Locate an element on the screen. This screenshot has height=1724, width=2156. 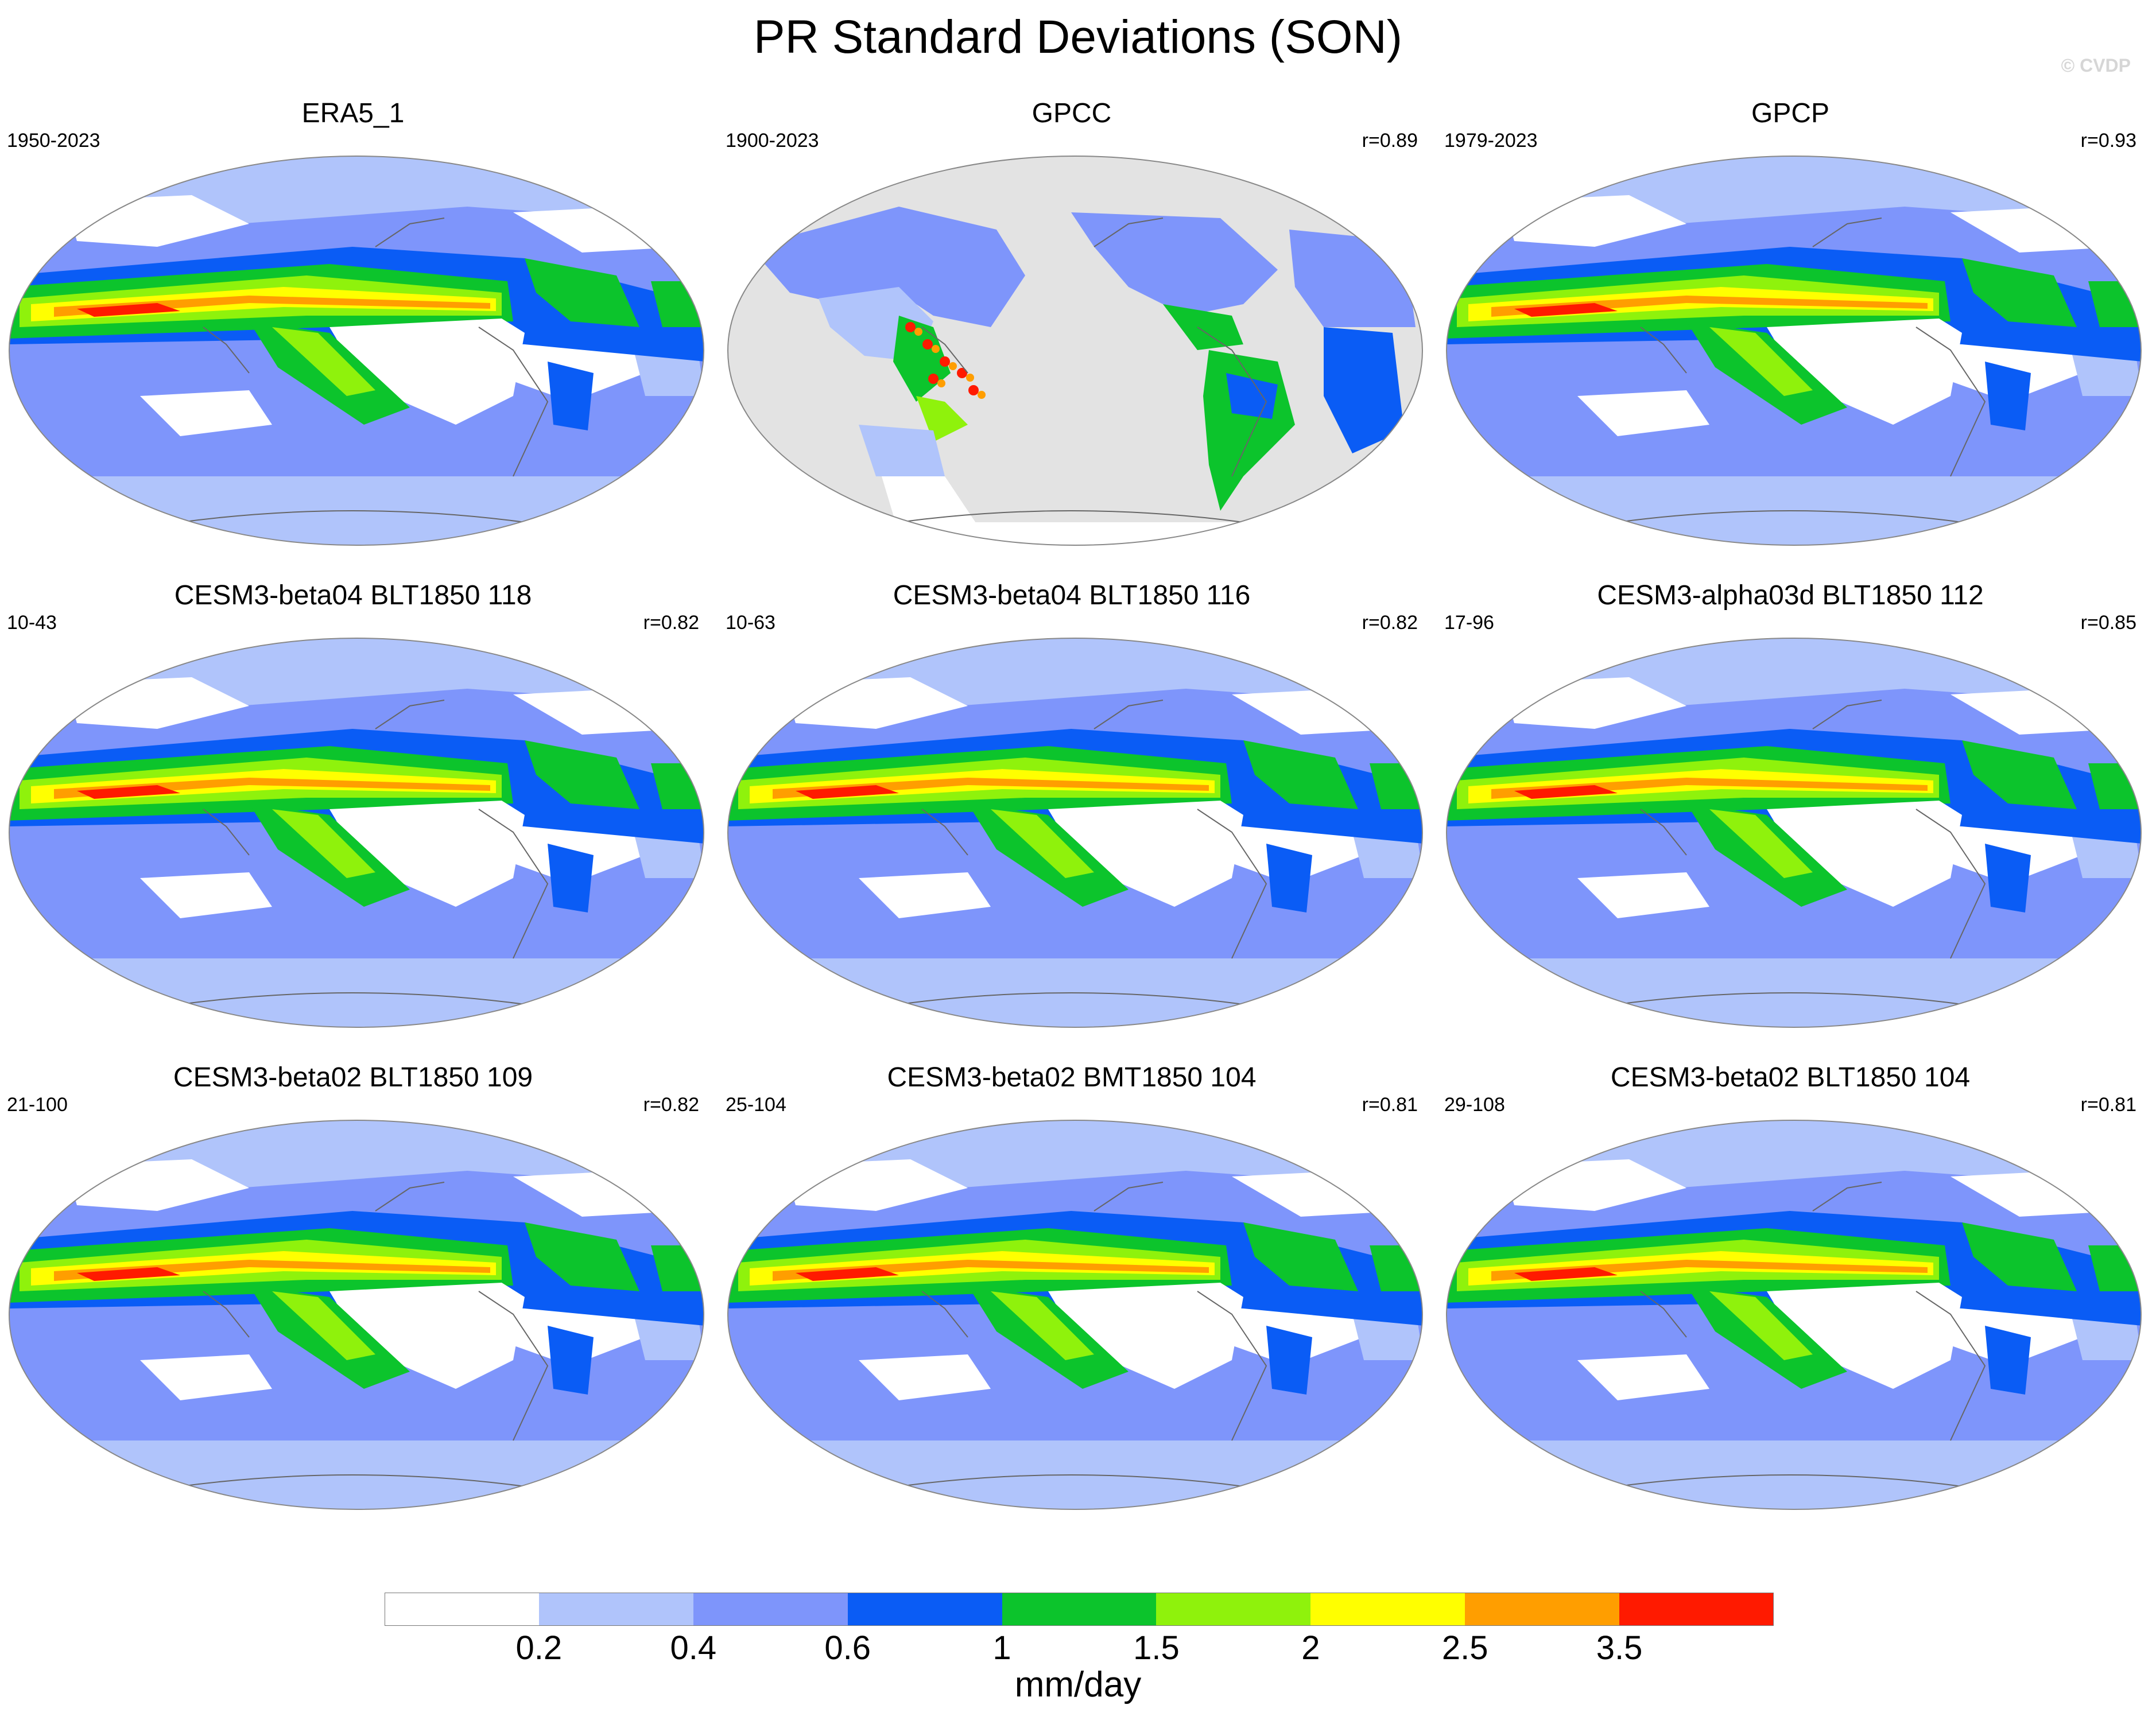
panel-period: 1950-2023 is located at coordinates (53, 141).